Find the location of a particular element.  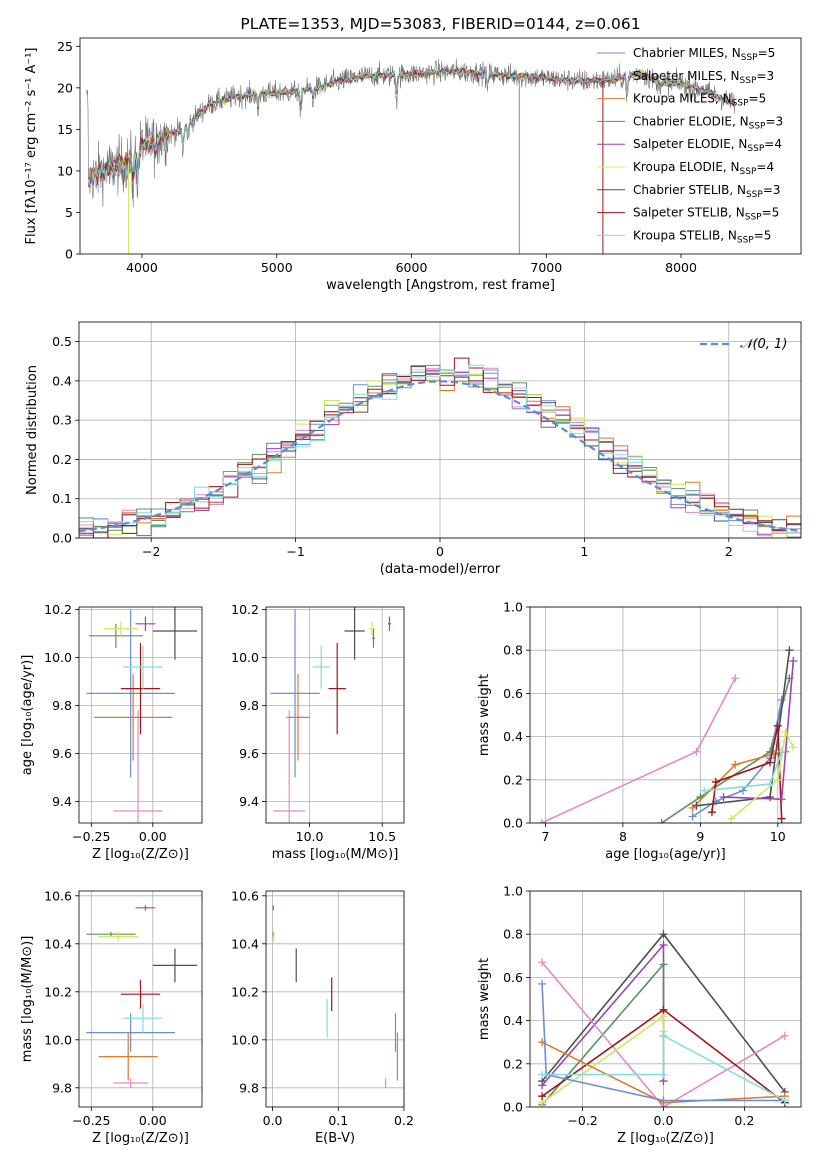

x-tick-label: 0.1 is located at coordinates (338, 1120).